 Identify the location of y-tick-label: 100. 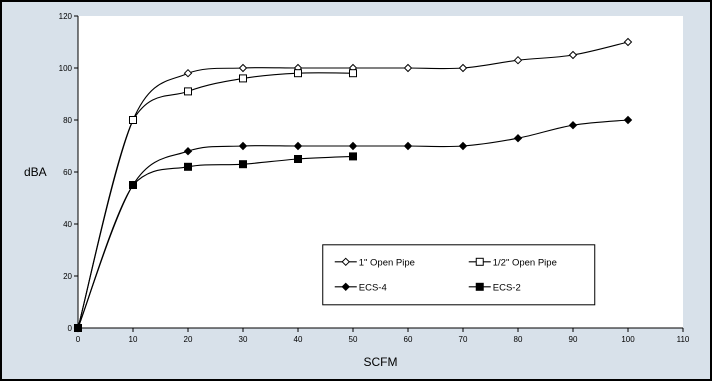
(66, 68).